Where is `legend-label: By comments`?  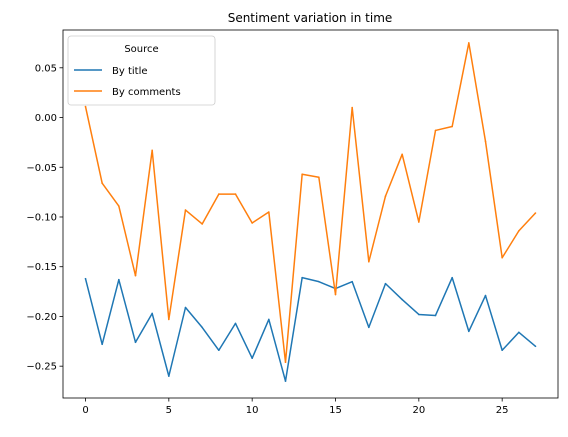 legend-label: By comments is located at coordinates (146, 92).